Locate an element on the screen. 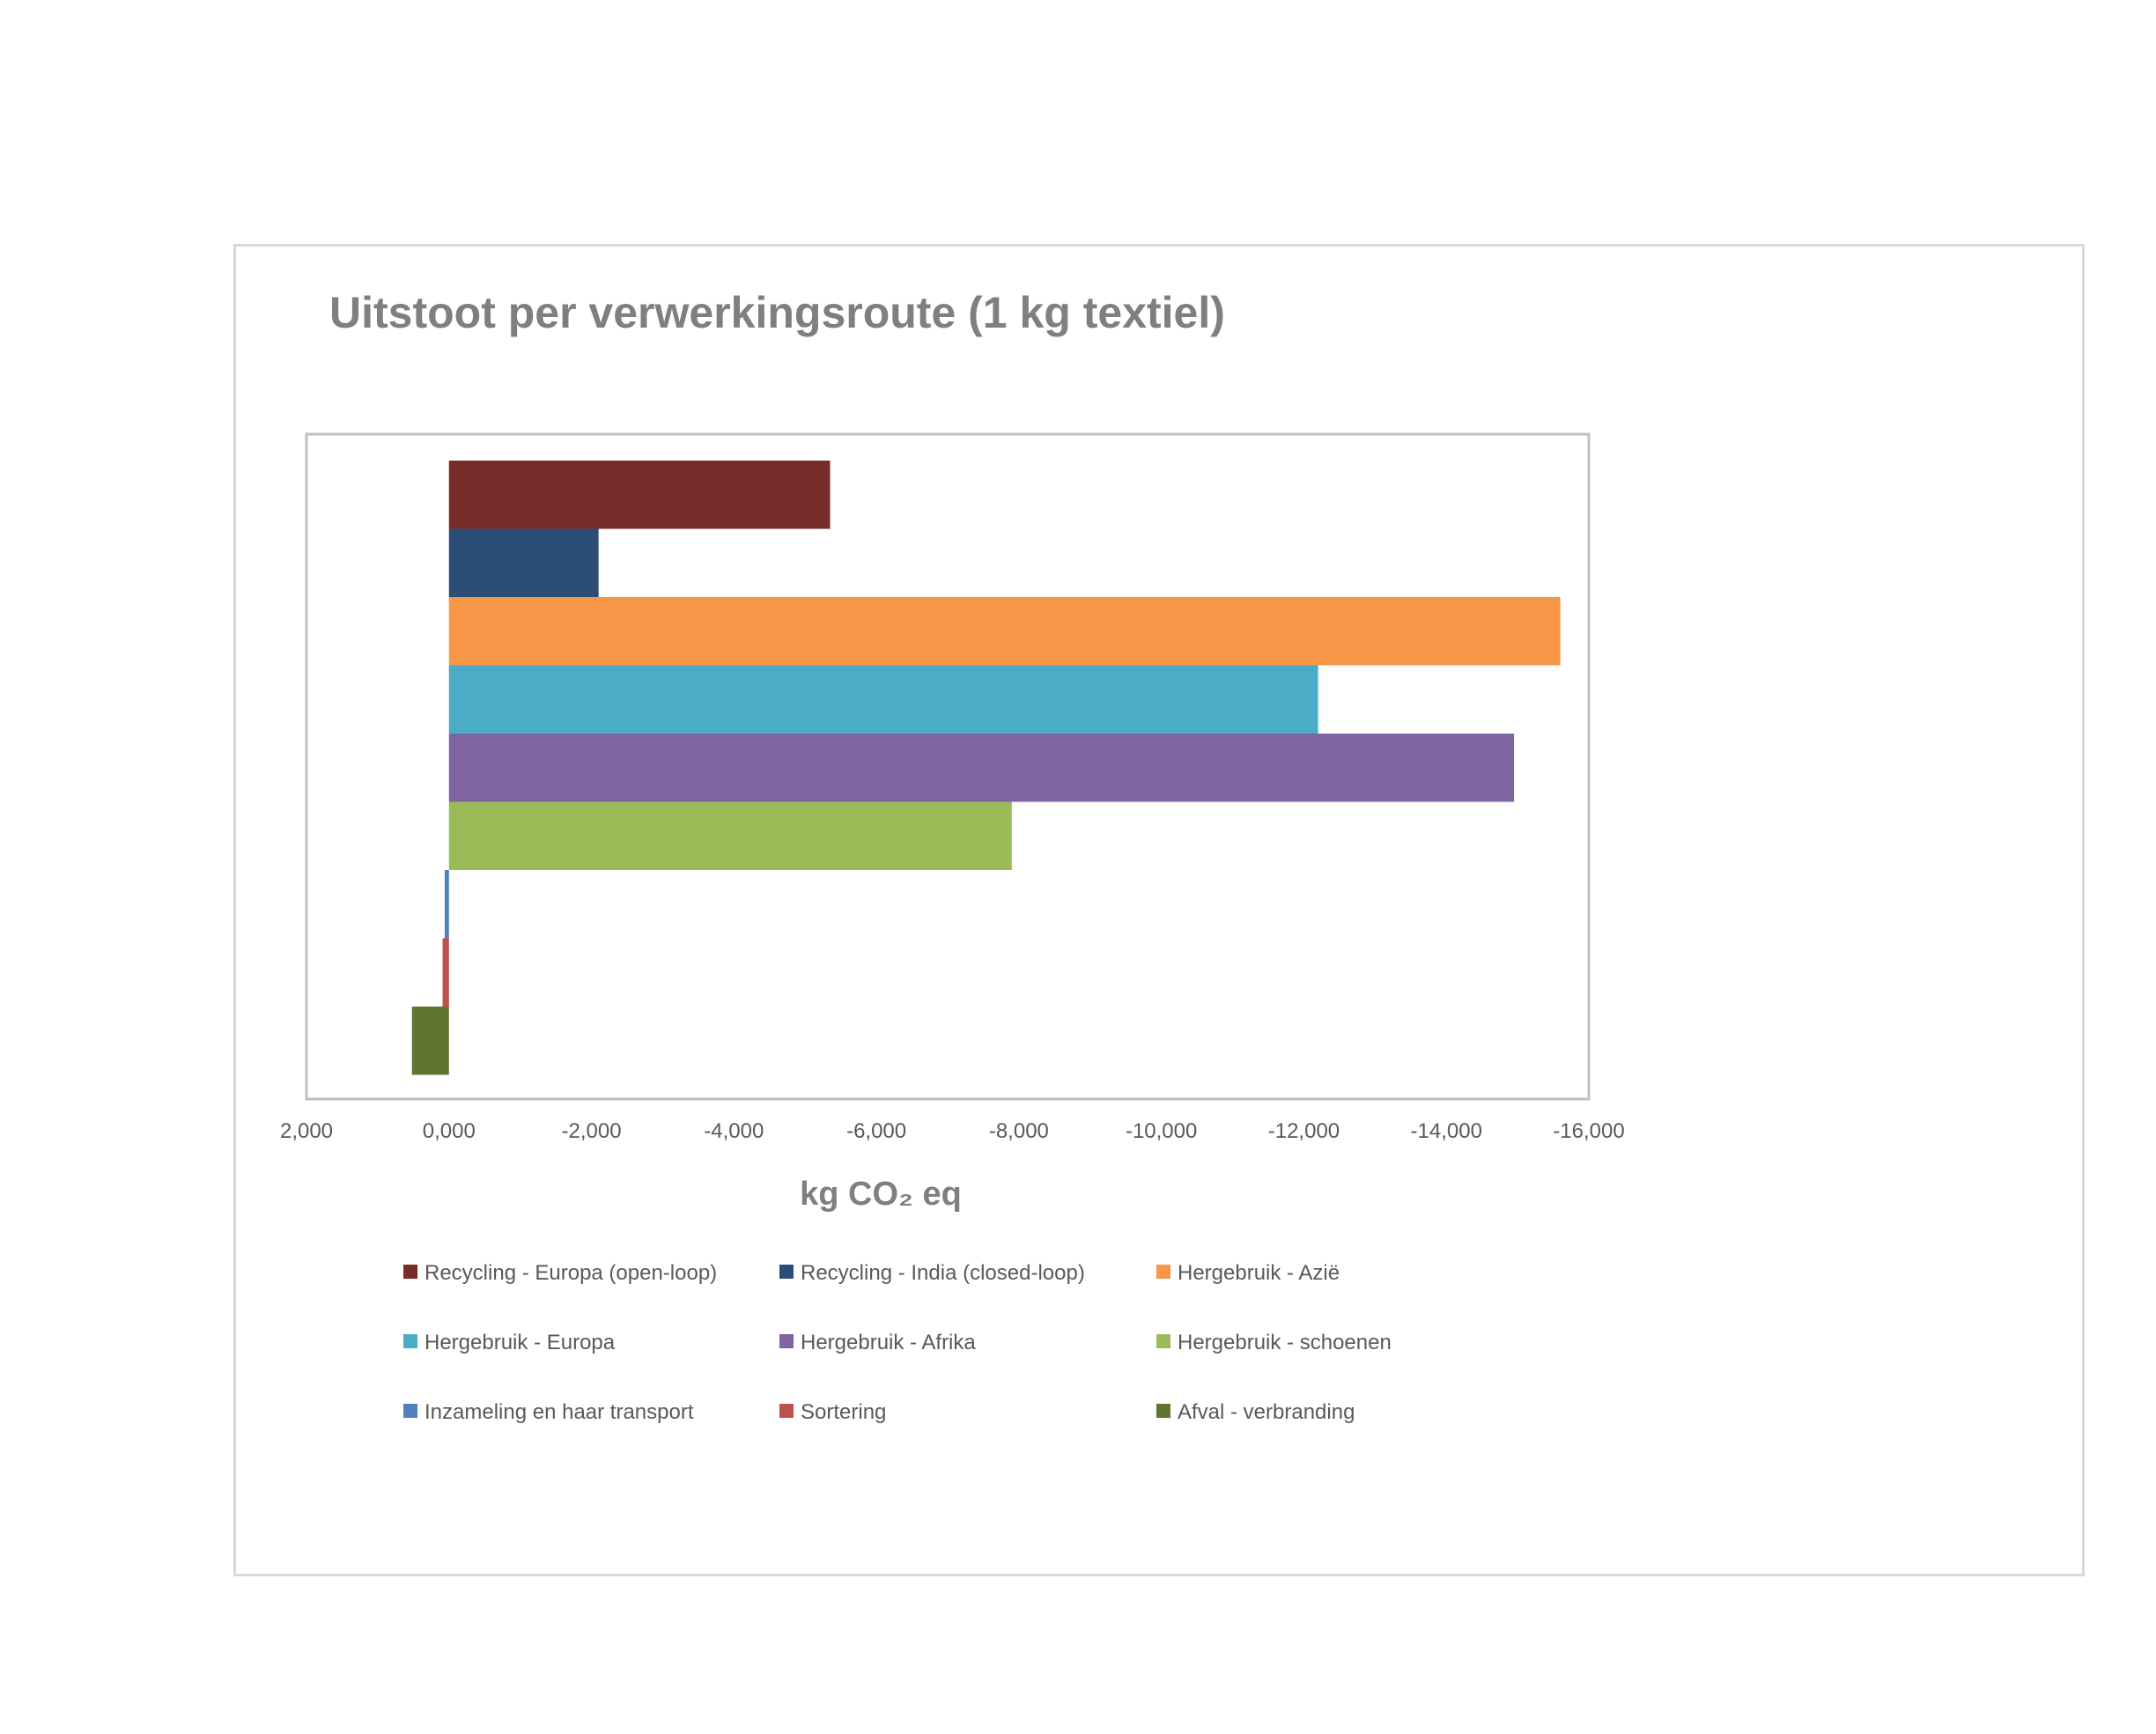 The image size is (2156, 1734). legend-entry: Hergebruik - schoenen is located at coordinates (1274, 1342).